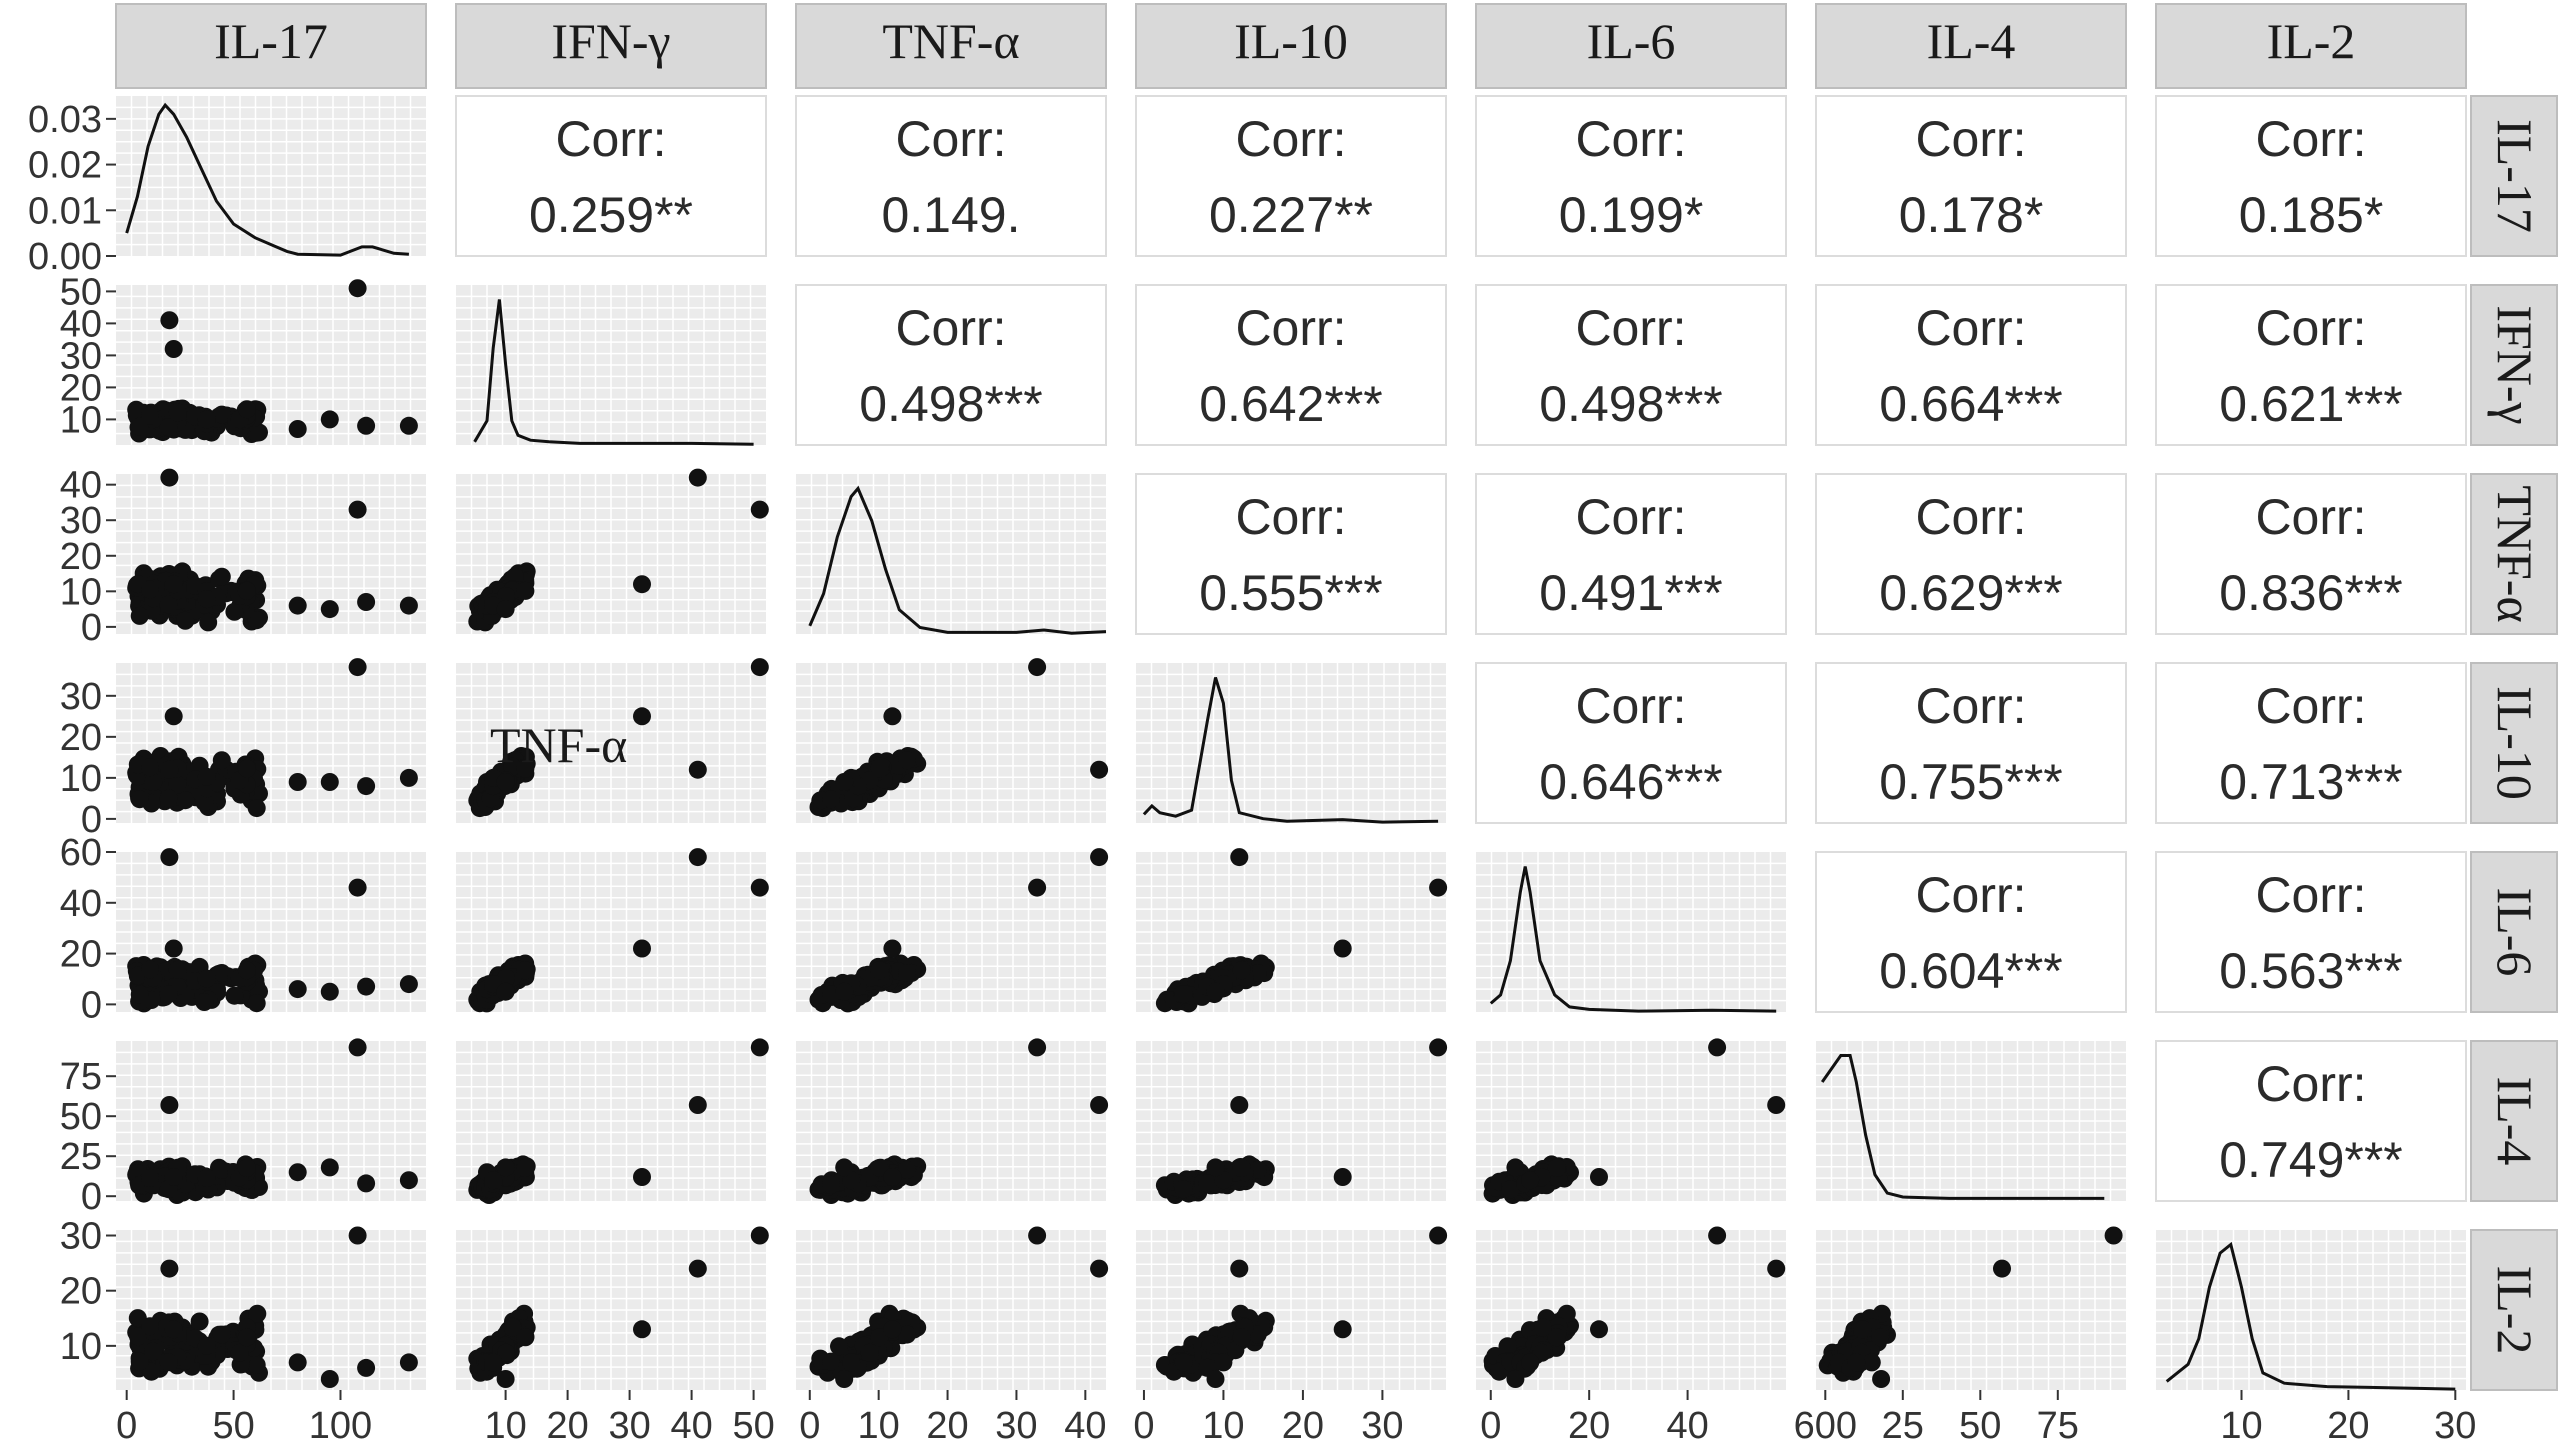 The height and width of the screenshot is (1454, 2559). What do you see at coordinates (1631, 41) in the screenshot?
I see `strip-top-label: IL-6` at bounding box center [1631, 41].